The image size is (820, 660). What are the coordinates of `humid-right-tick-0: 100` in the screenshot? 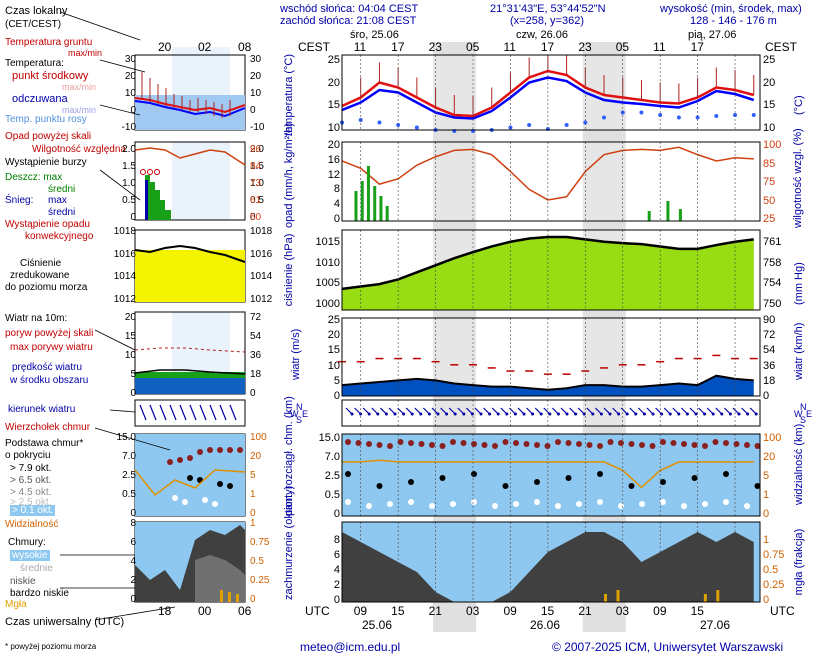 It's located at (772, 145).